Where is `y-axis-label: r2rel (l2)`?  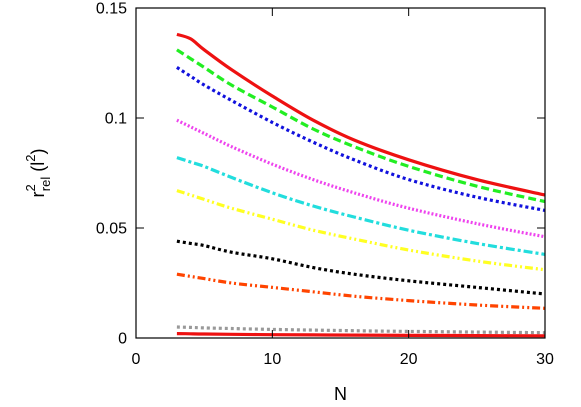
y-axis-label: r2rel (l2) is located at coordinates (38, 173).